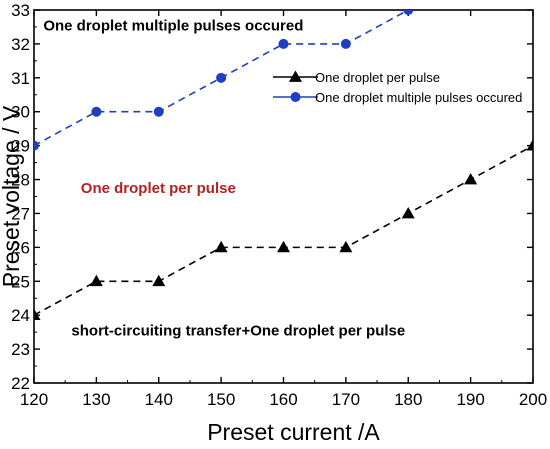 The image size is (550, 449). What do you see at coordinates (96, 399) in the screenshot?
I see `x-tick-label: 130` at bounding box center [96, 399].